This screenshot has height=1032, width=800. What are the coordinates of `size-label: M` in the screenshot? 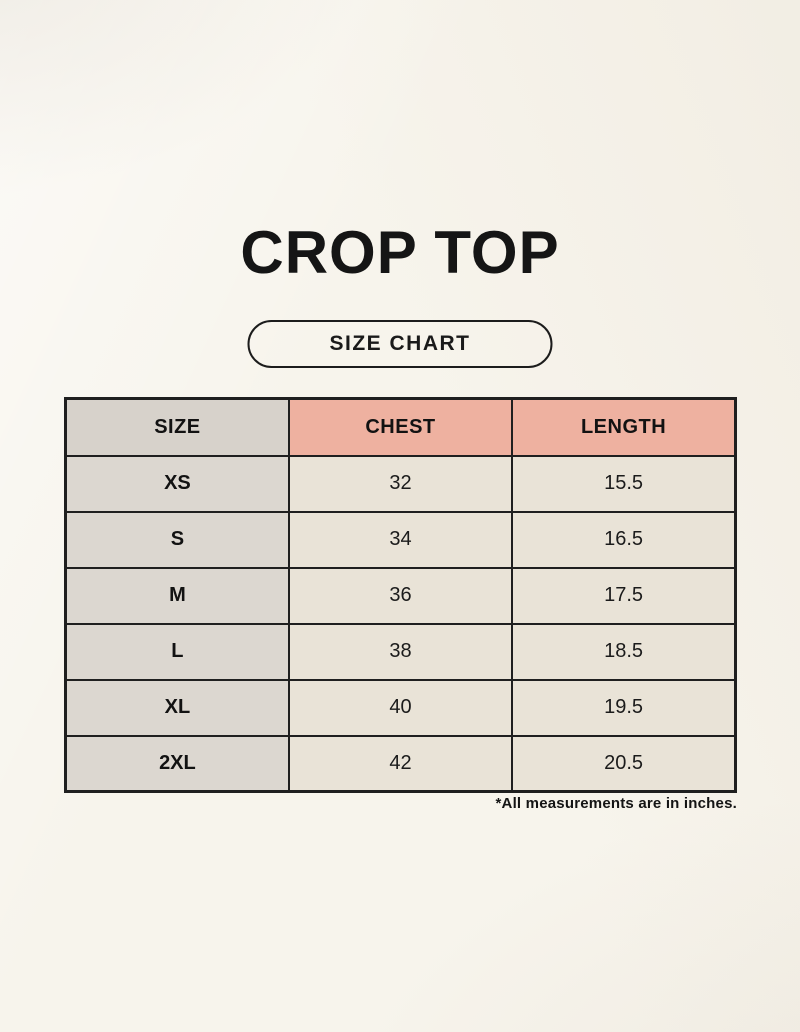 It's located at (177, 595).